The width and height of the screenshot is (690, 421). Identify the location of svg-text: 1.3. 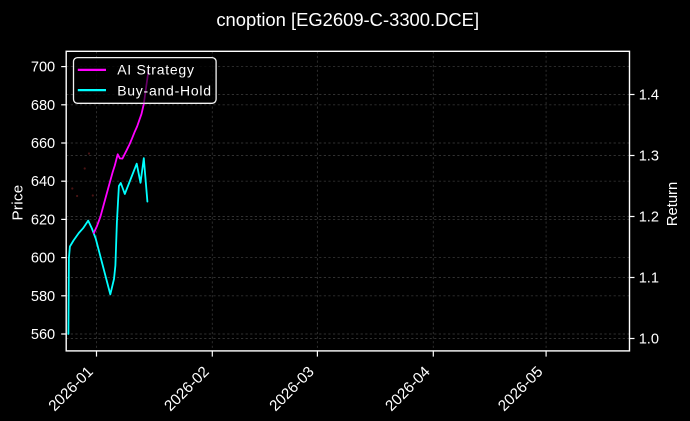
(649, 157).